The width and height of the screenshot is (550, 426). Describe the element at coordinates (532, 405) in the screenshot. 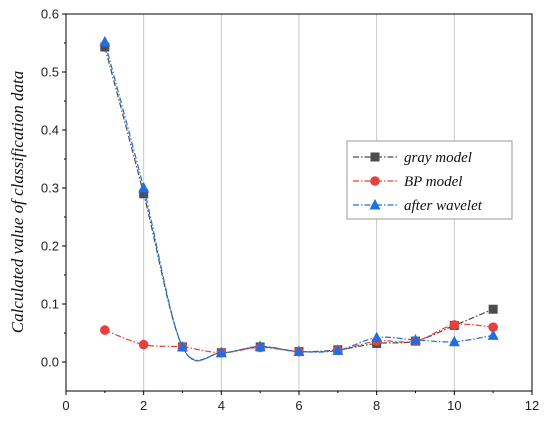

I see `x-tick-label: 12` at that location.